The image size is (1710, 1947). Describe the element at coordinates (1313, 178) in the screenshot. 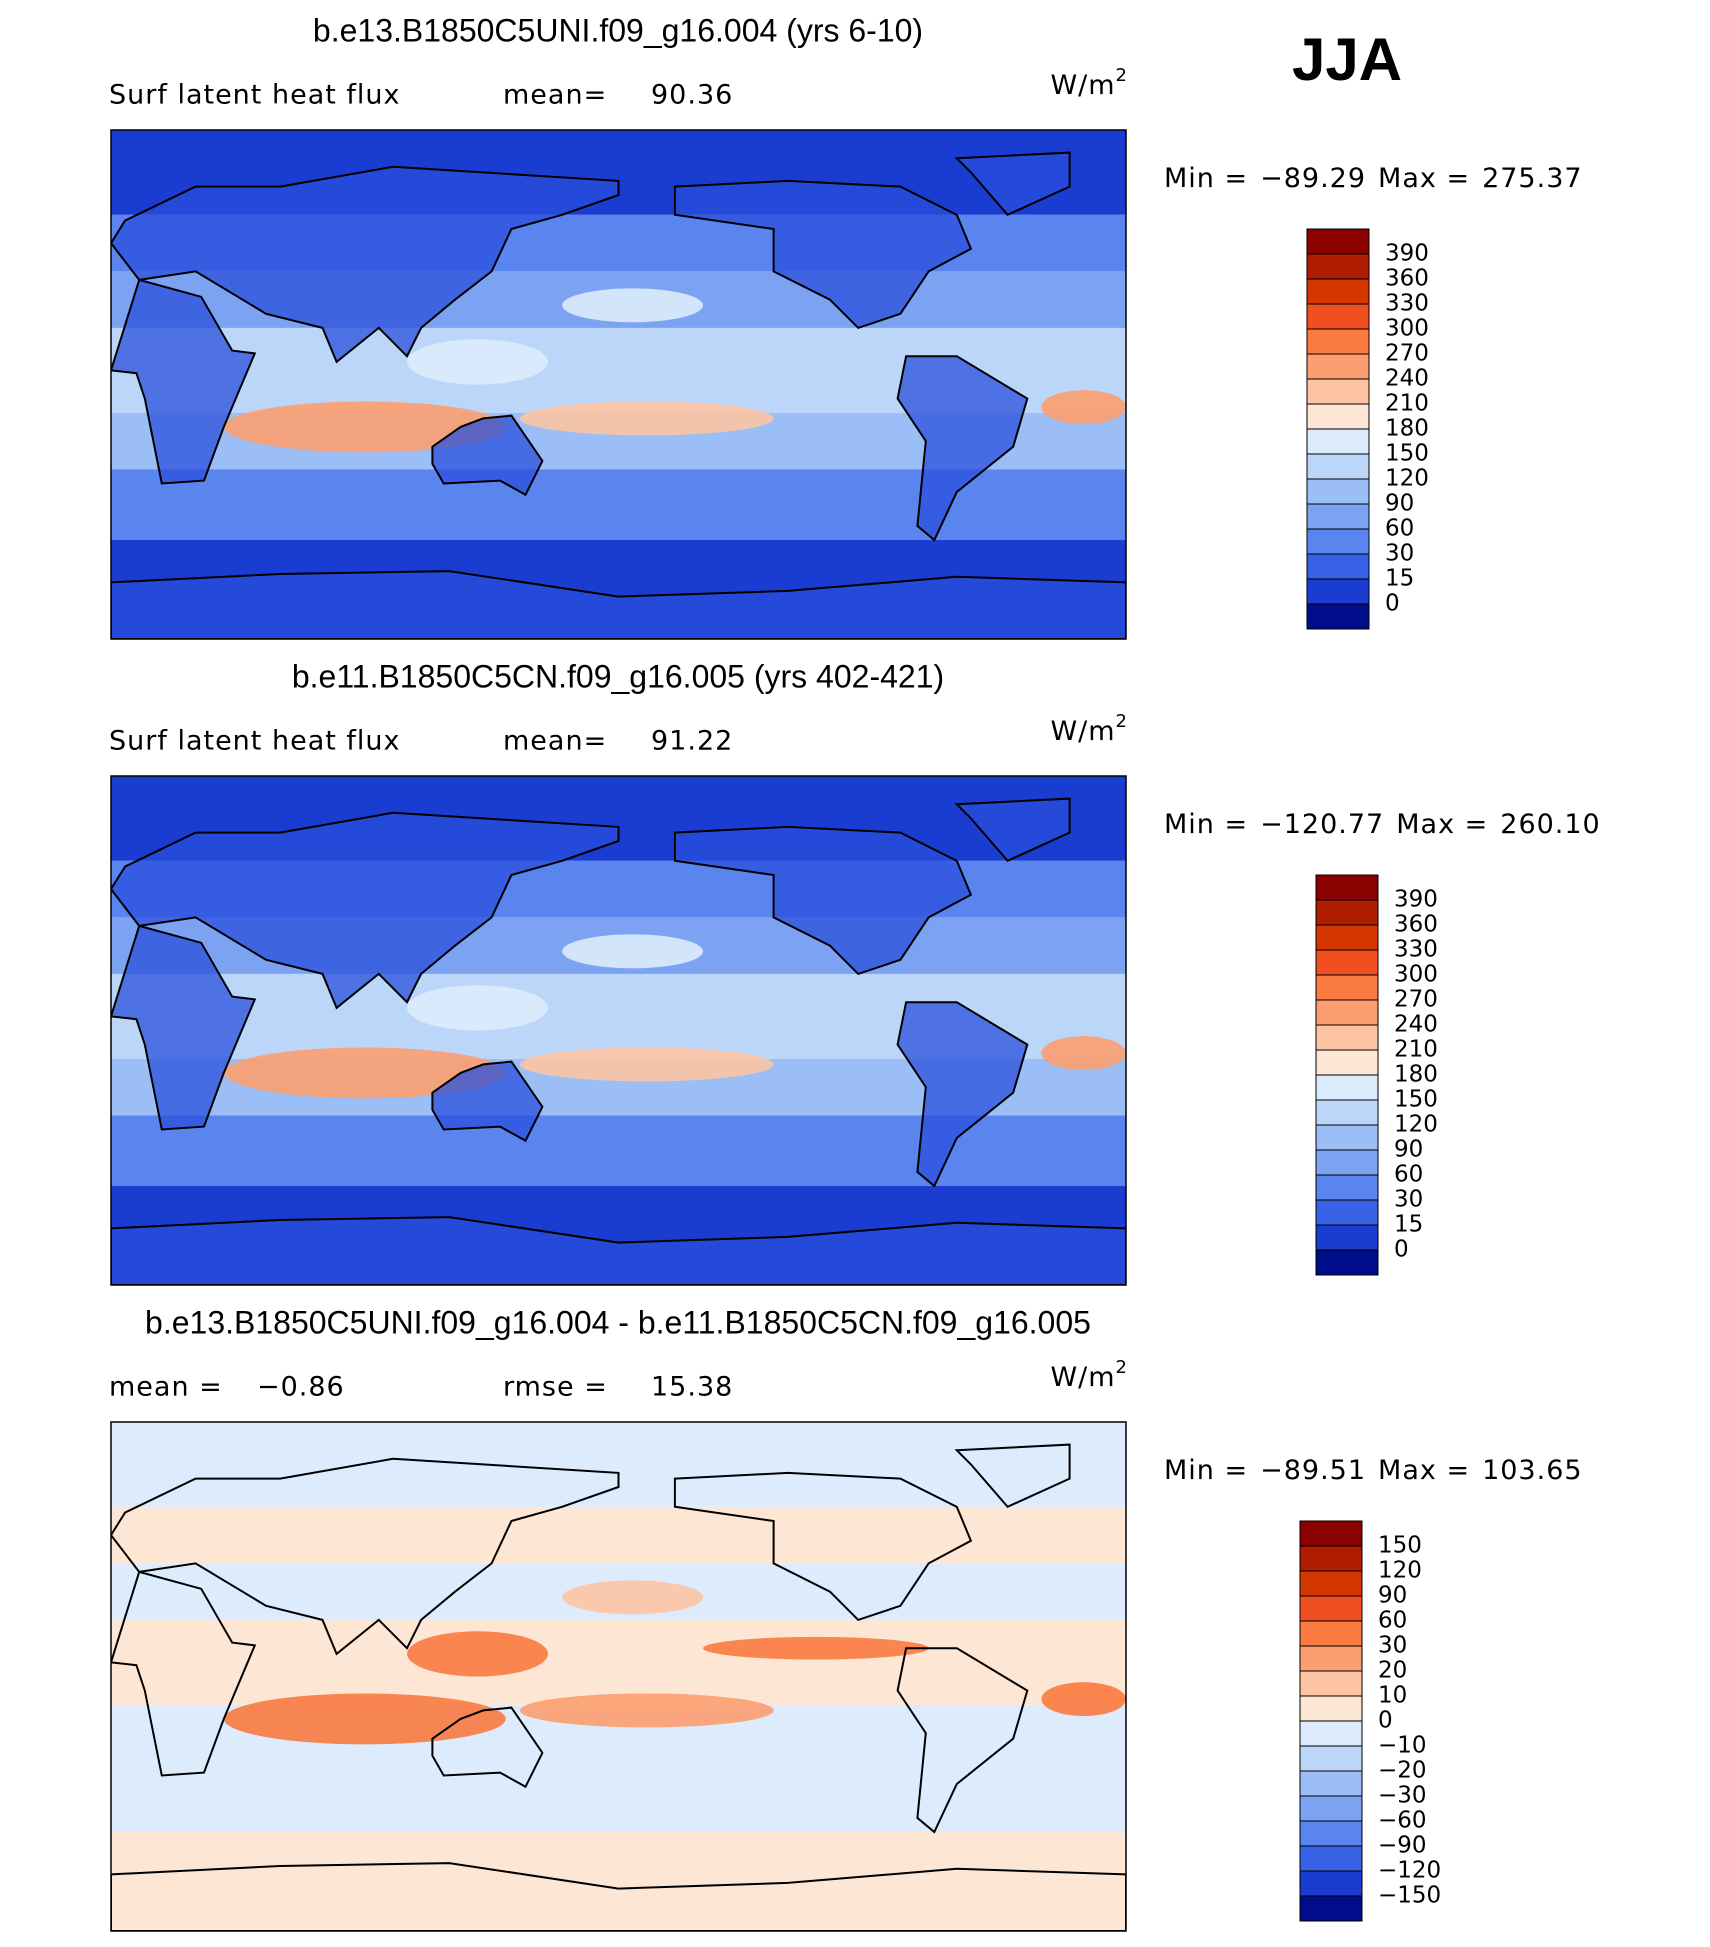

I see `min-max-min: −89.29` at that location.